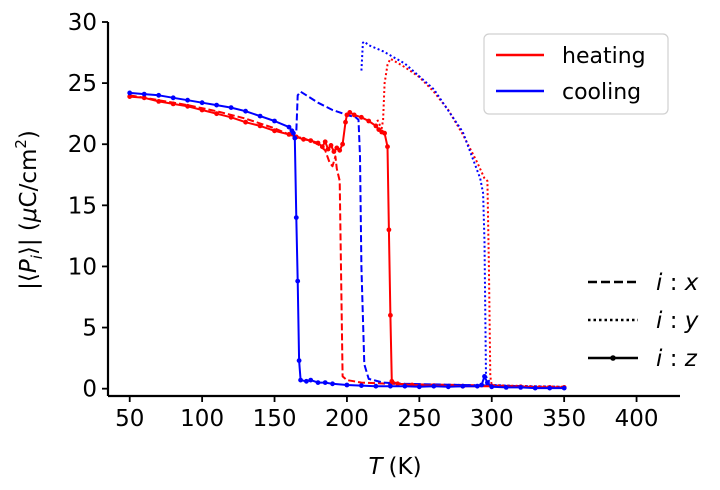 This screenshot has height=490, width=720. Describe the element at coordinates (613, 358) in the screenshot. I see `legend-z-marker` at that location.